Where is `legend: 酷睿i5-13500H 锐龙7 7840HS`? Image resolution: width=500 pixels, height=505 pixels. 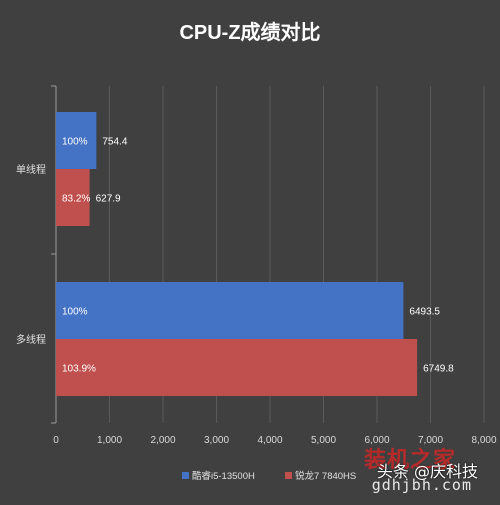 legend: 酷睿i5-13500H 锐龙7 7840HS is located at coordinates (269, 476).